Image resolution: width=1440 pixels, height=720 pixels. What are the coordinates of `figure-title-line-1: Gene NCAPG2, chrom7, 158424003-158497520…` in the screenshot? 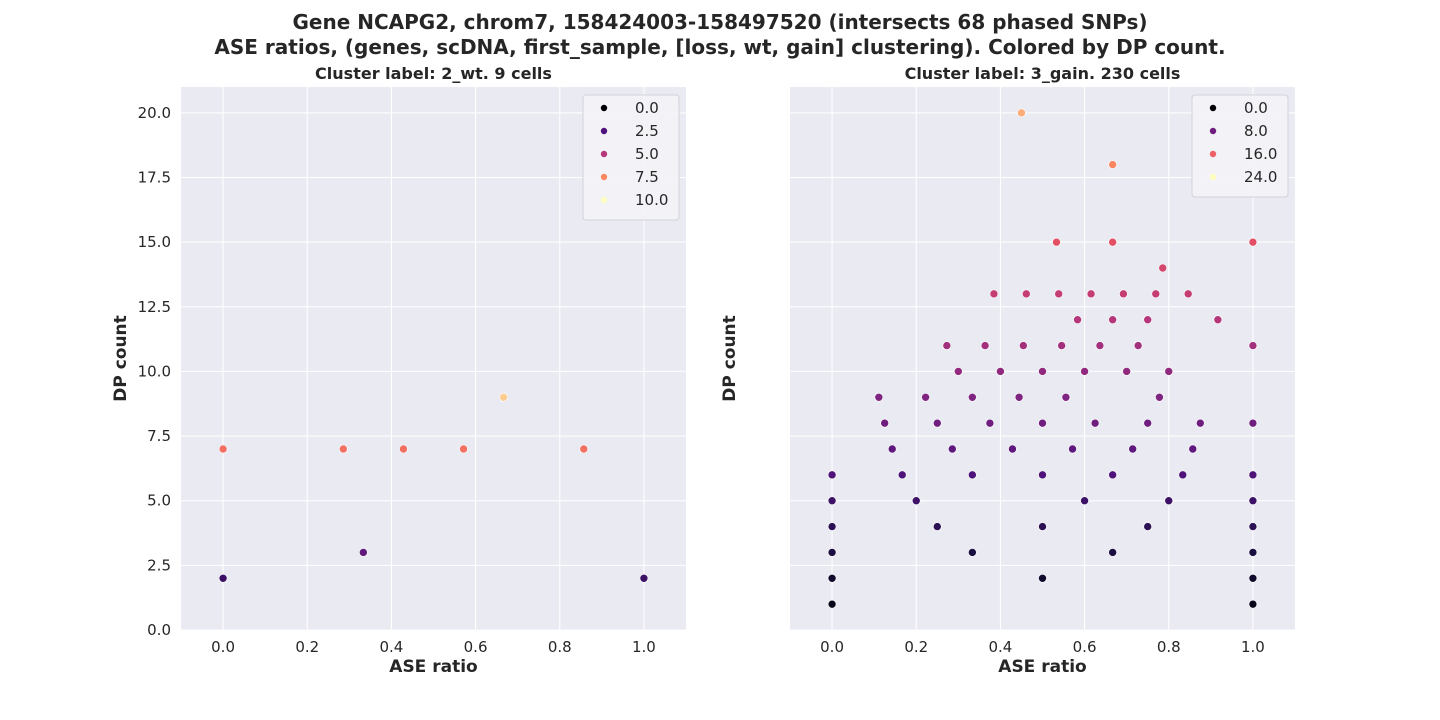 It's located at (720, 22).